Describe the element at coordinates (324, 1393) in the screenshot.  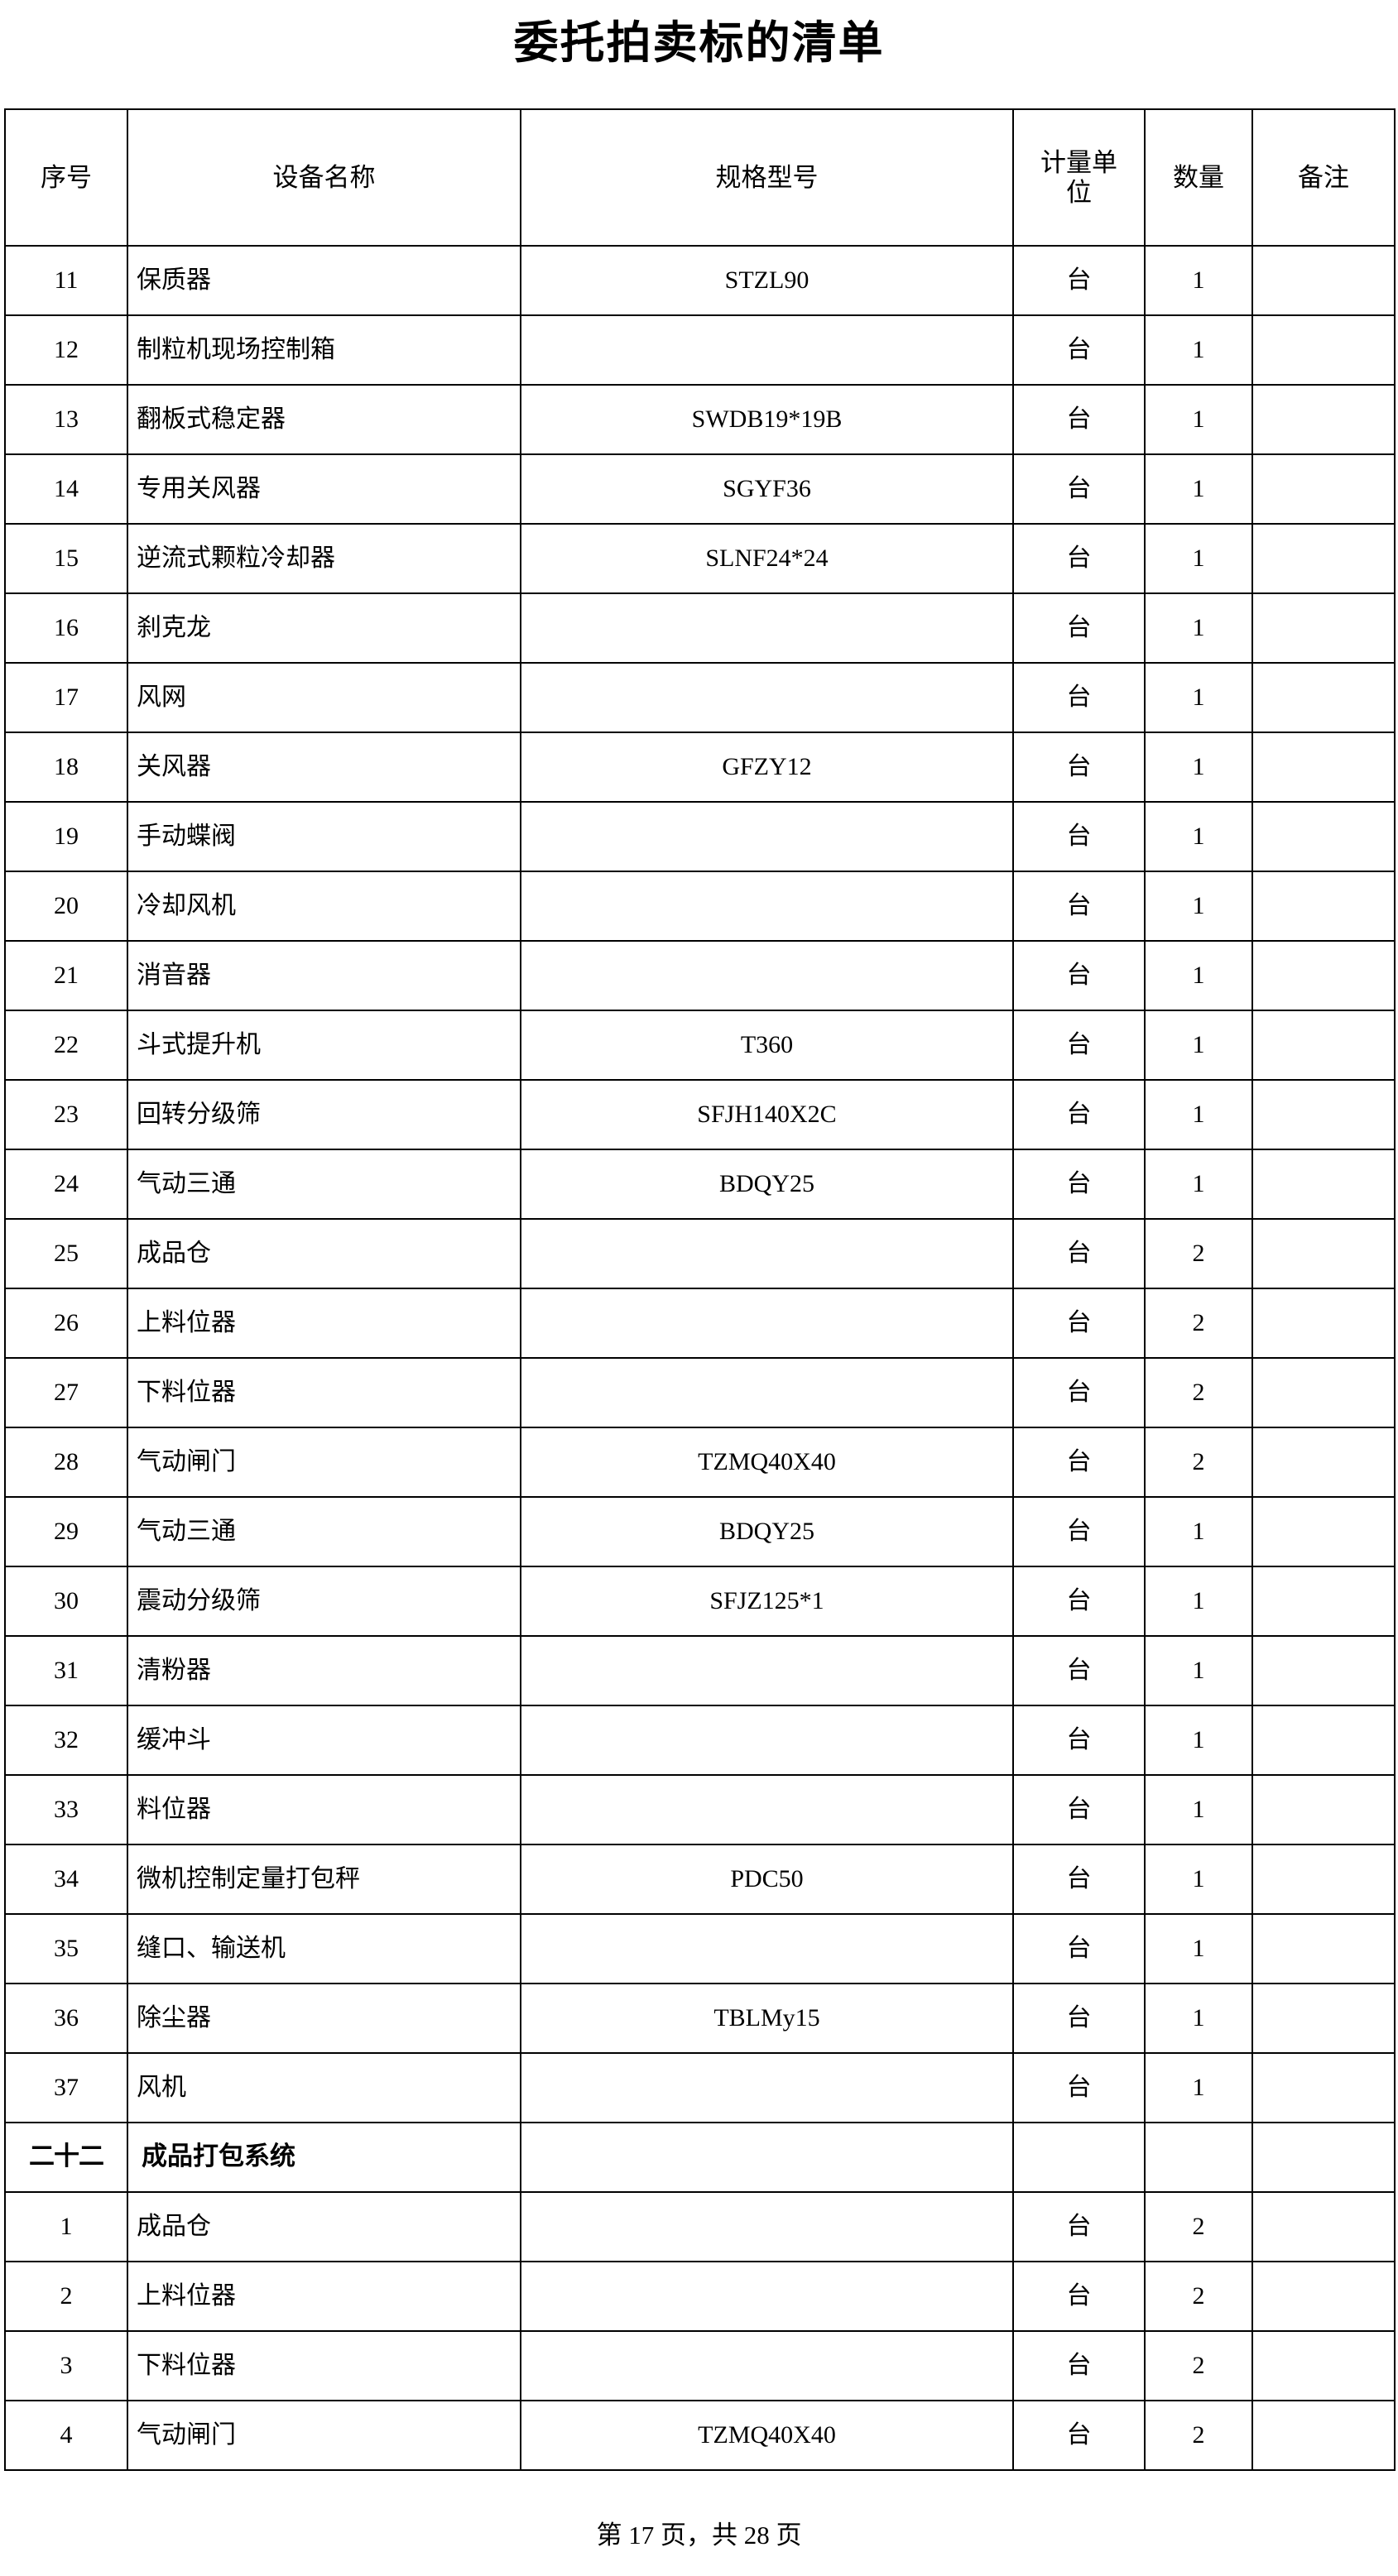
I see `cell-name: 下料位器` at that location.